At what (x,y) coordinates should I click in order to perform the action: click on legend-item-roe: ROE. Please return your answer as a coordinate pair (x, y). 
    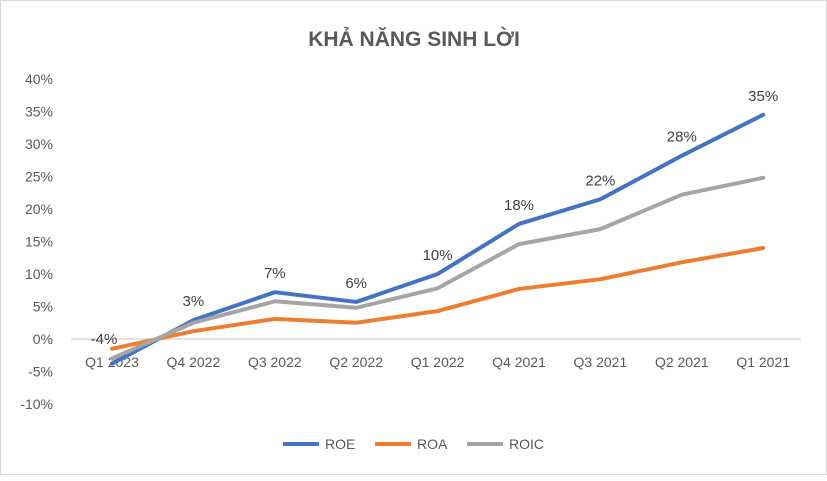
    Looking at the image, I should click on (319, 444).